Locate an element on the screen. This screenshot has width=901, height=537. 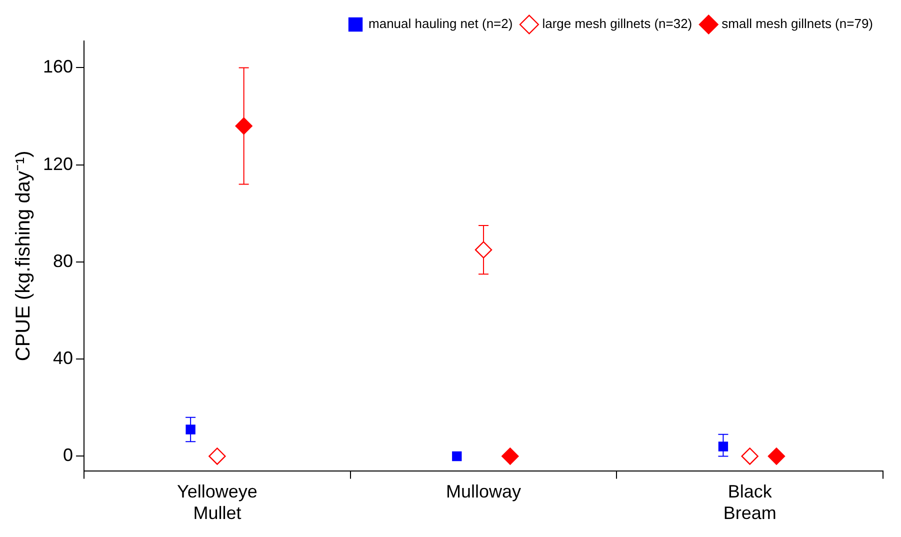
legend-label: large mesh gillnets (n=32) is located at coordinates (617, 24).